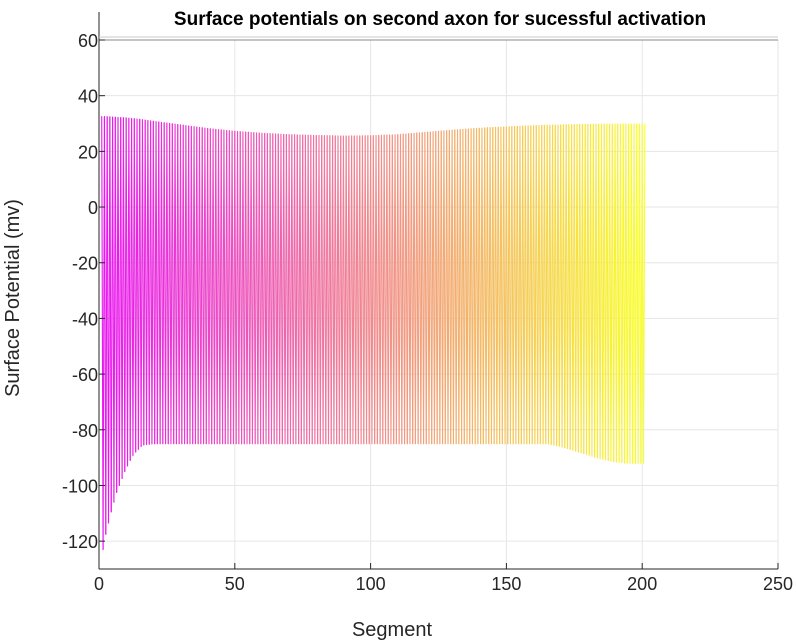 This screenshot has width=796, height=643. I want to click on y-tick-label: 20, so click(88, 152).